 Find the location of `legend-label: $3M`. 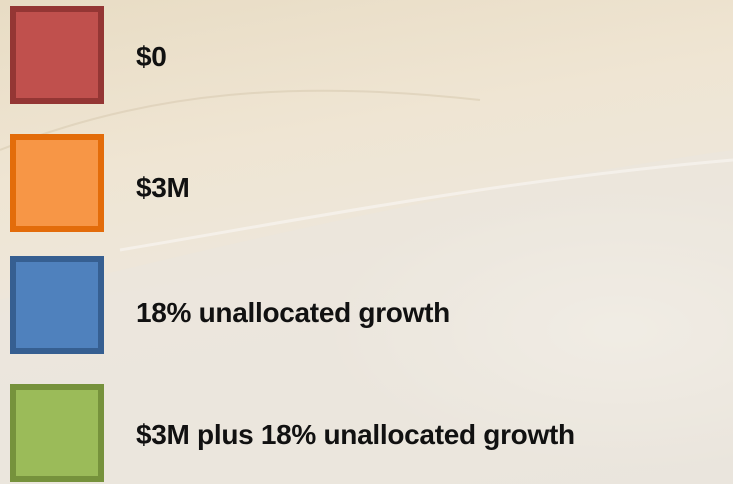

legend-label: $3M is located at coordinates (163, 187).